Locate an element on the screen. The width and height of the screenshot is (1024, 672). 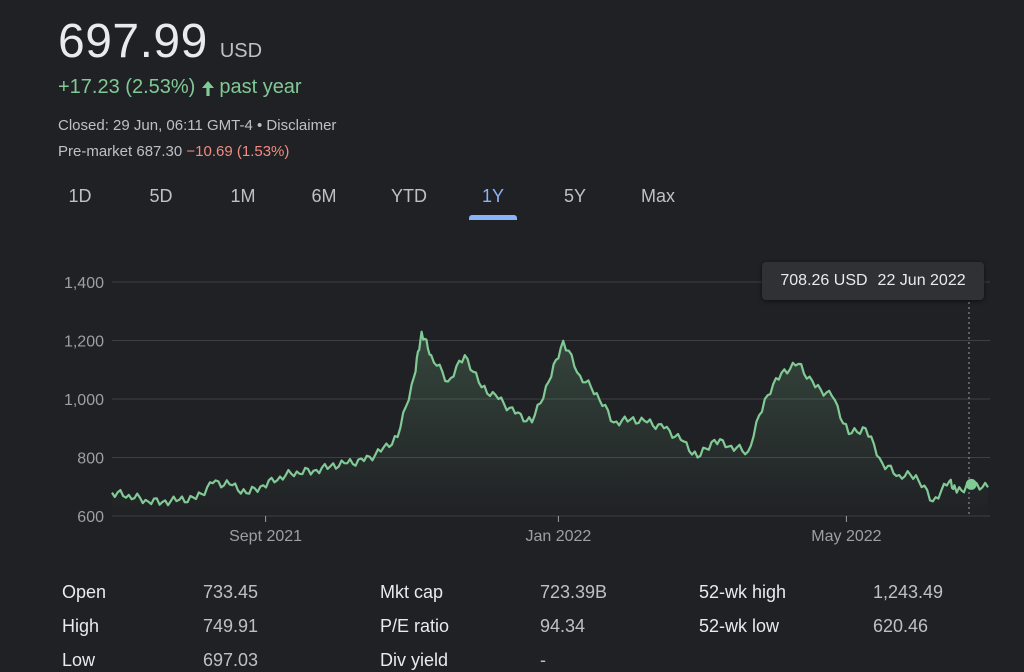
y-tick-label: 1,200 is located at coordinates (84, 342).